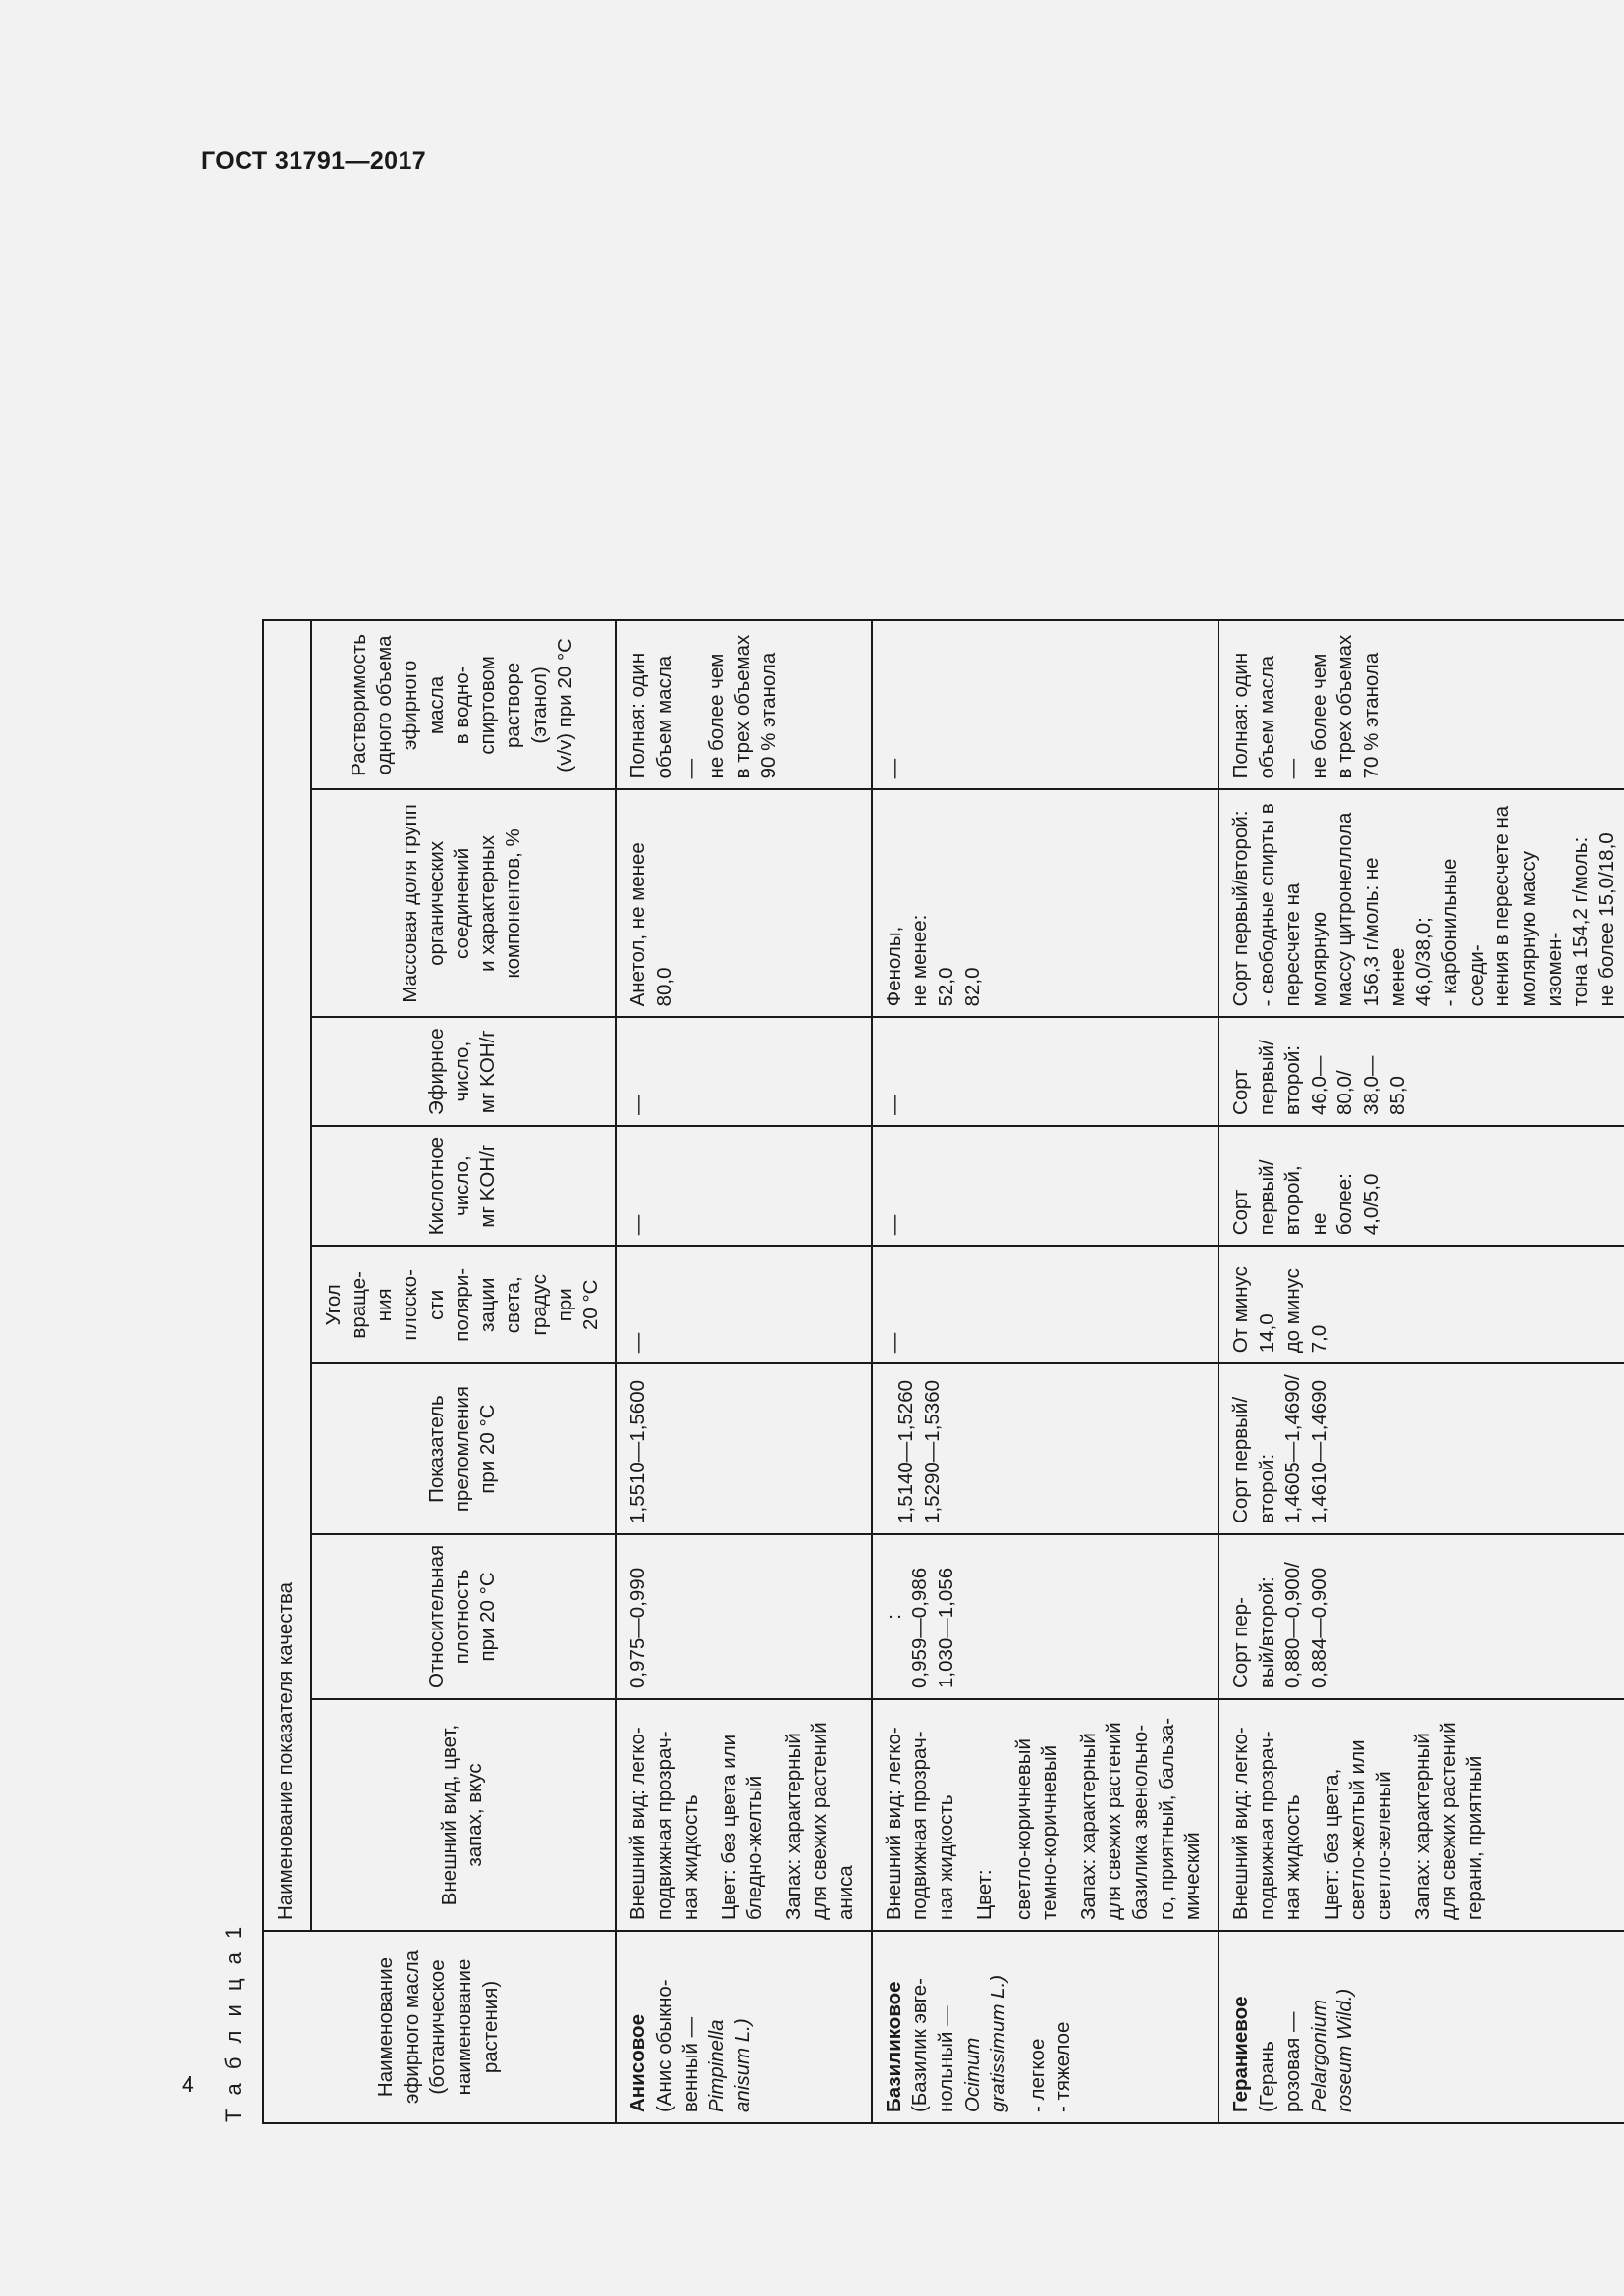  I want to click on cell-mass-fraction: Анетол, не менее 80,0, so click(744, 903).